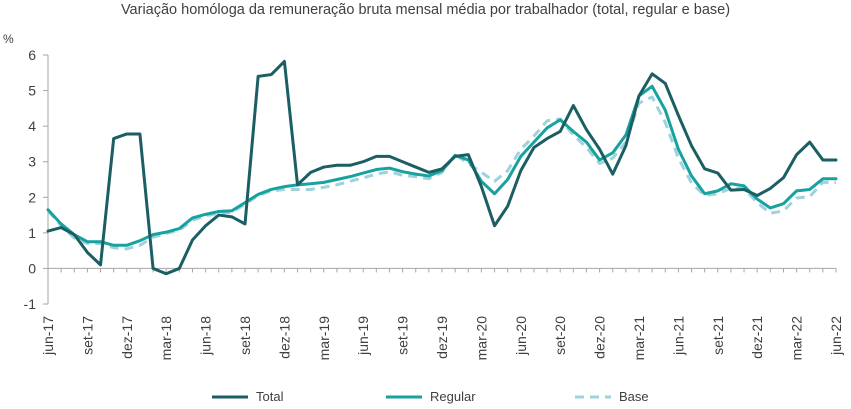 The width and height of the screenshot is (851, 409). Describe the element at coordinates (560, 335) in the screenshot. I see `x-tick-label: set-20` at that location.